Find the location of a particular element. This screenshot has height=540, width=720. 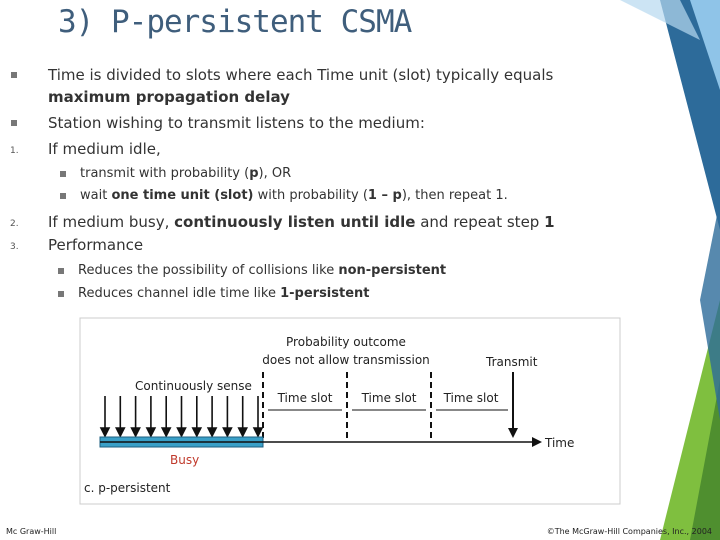

bullet-item: 1. If medium idle, is located at coordinates (289, 149).